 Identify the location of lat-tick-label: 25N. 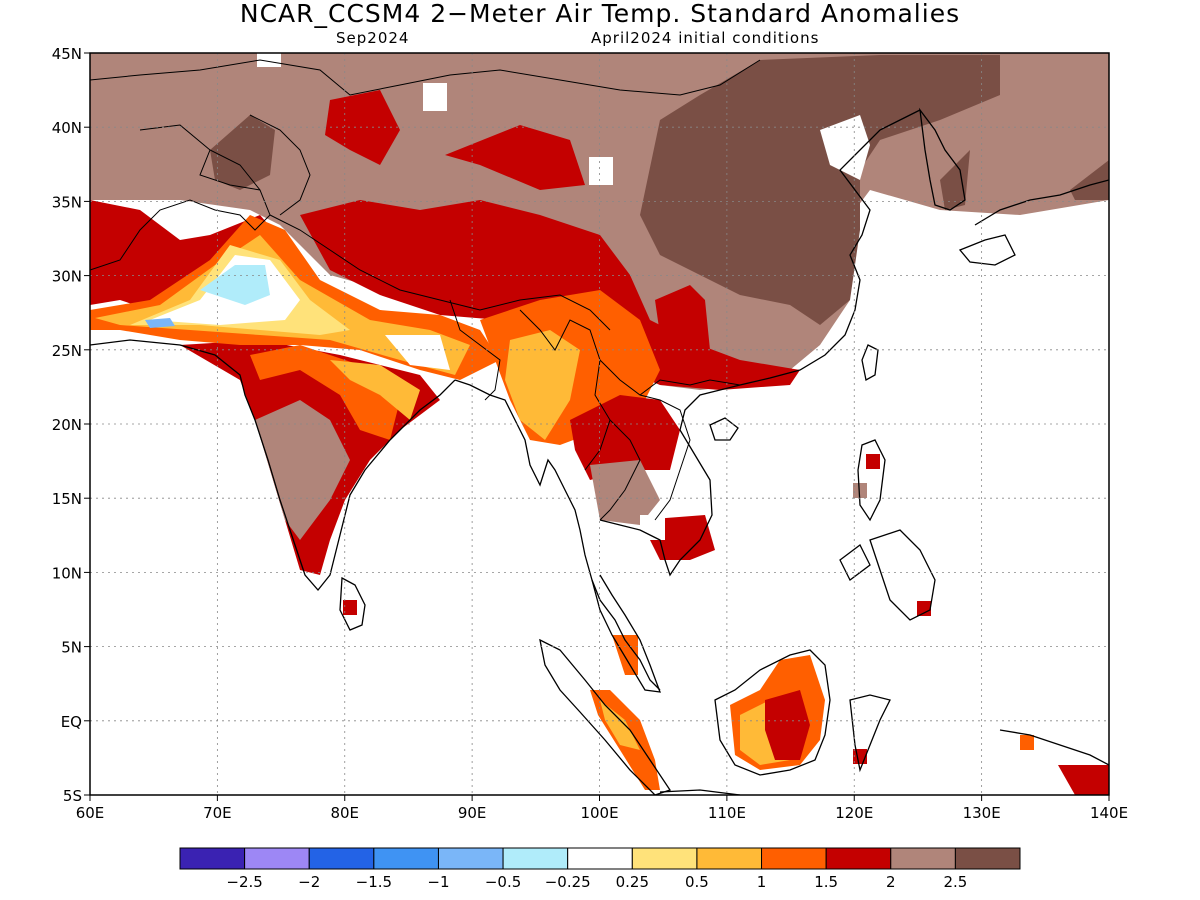
(67, 351).